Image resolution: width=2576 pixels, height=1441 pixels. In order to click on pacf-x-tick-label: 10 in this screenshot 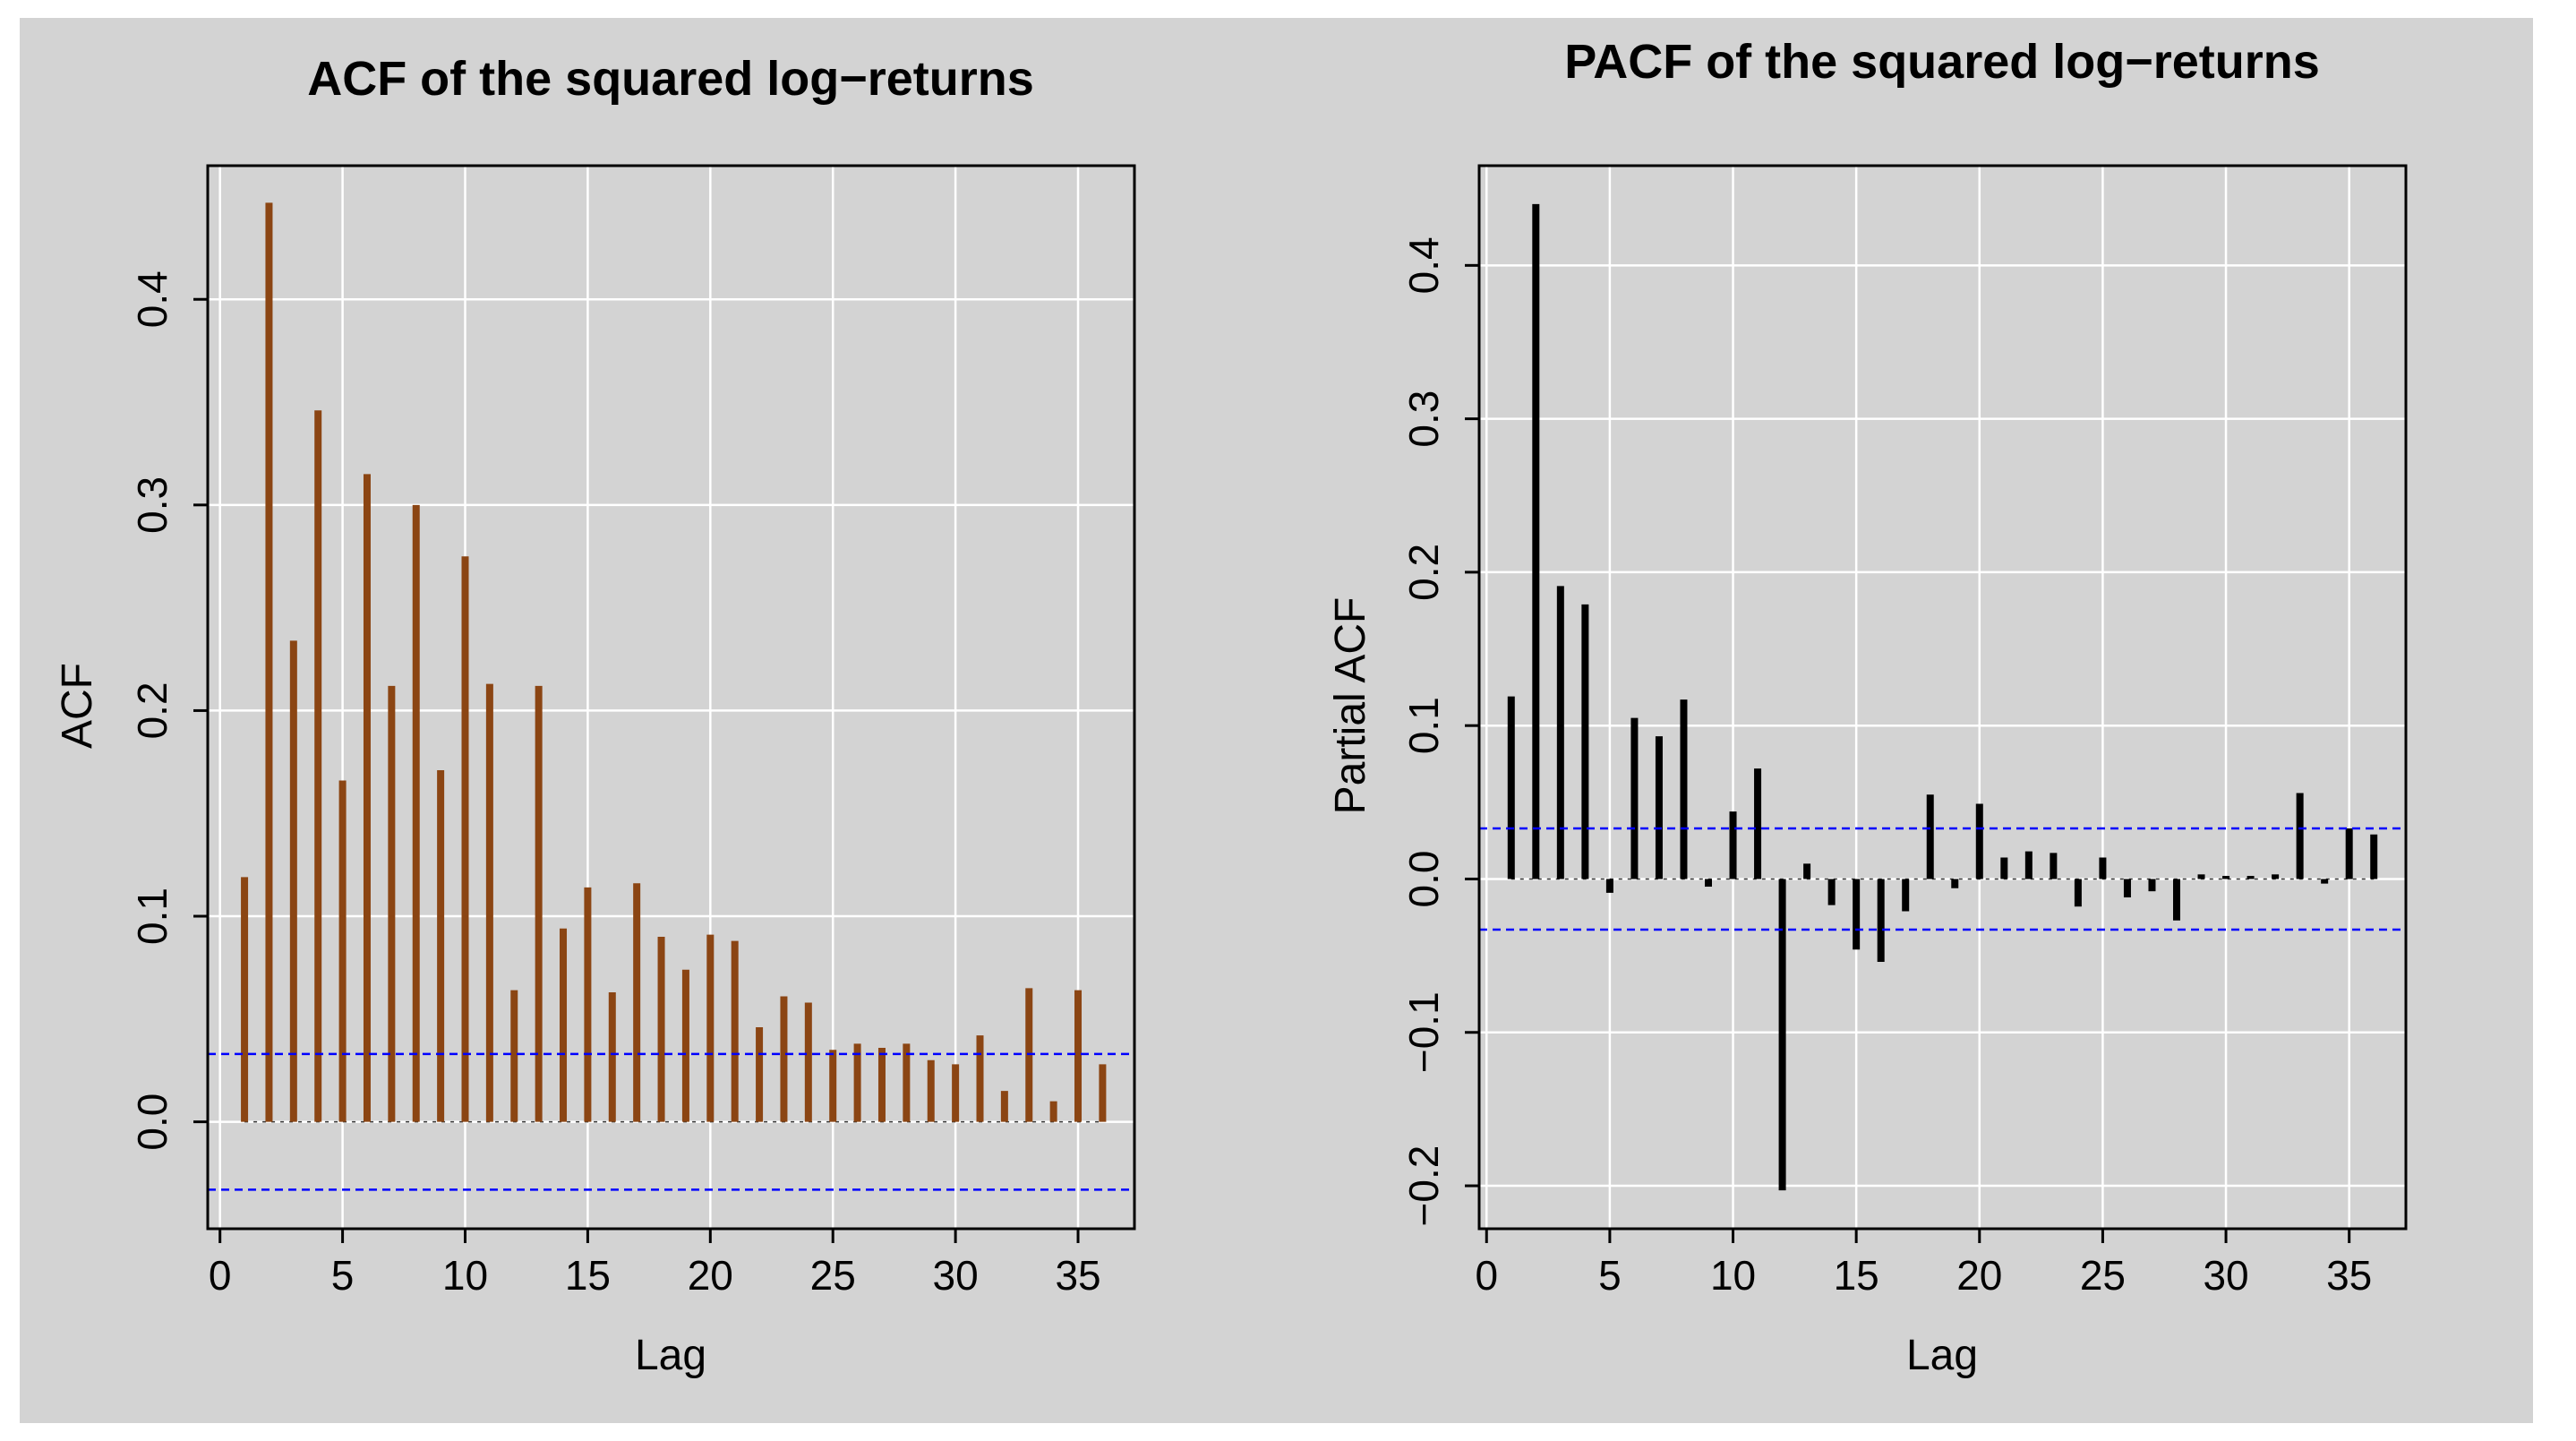, I will do `click(1733, 1275)`.